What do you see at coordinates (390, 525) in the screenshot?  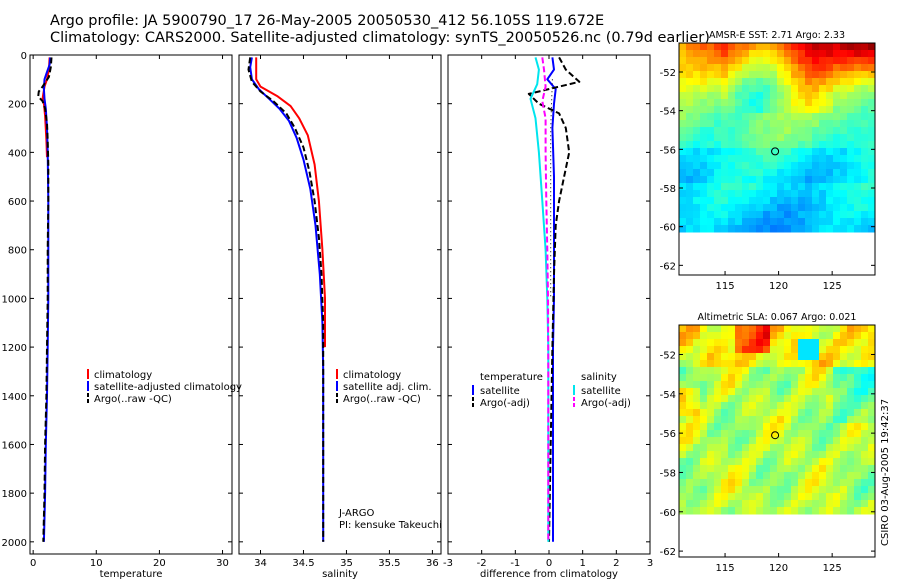 I see `pi-annotation: PI: kensuke Takeuchi` at bounding box center [390, 525].